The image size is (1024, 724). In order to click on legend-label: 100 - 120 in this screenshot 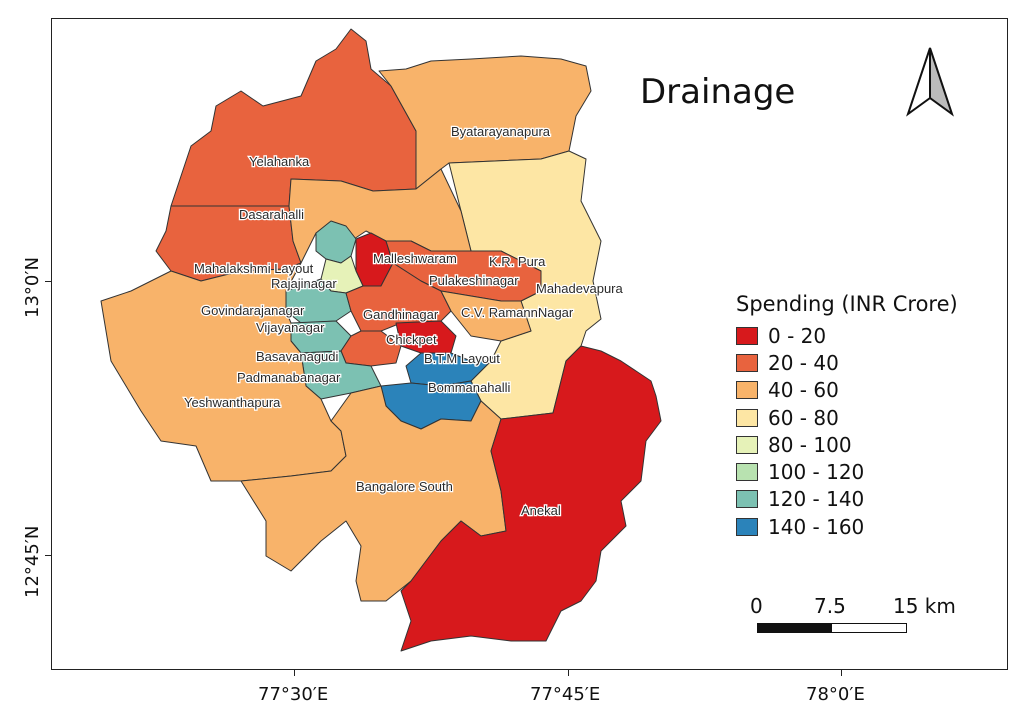, I will do `click(816, 472)`.